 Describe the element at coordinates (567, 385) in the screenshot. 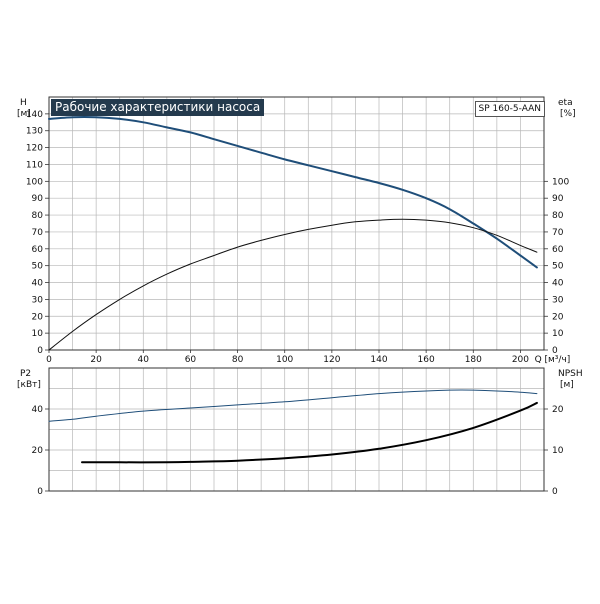

I see `right-axis-unit: [м]` at that location.